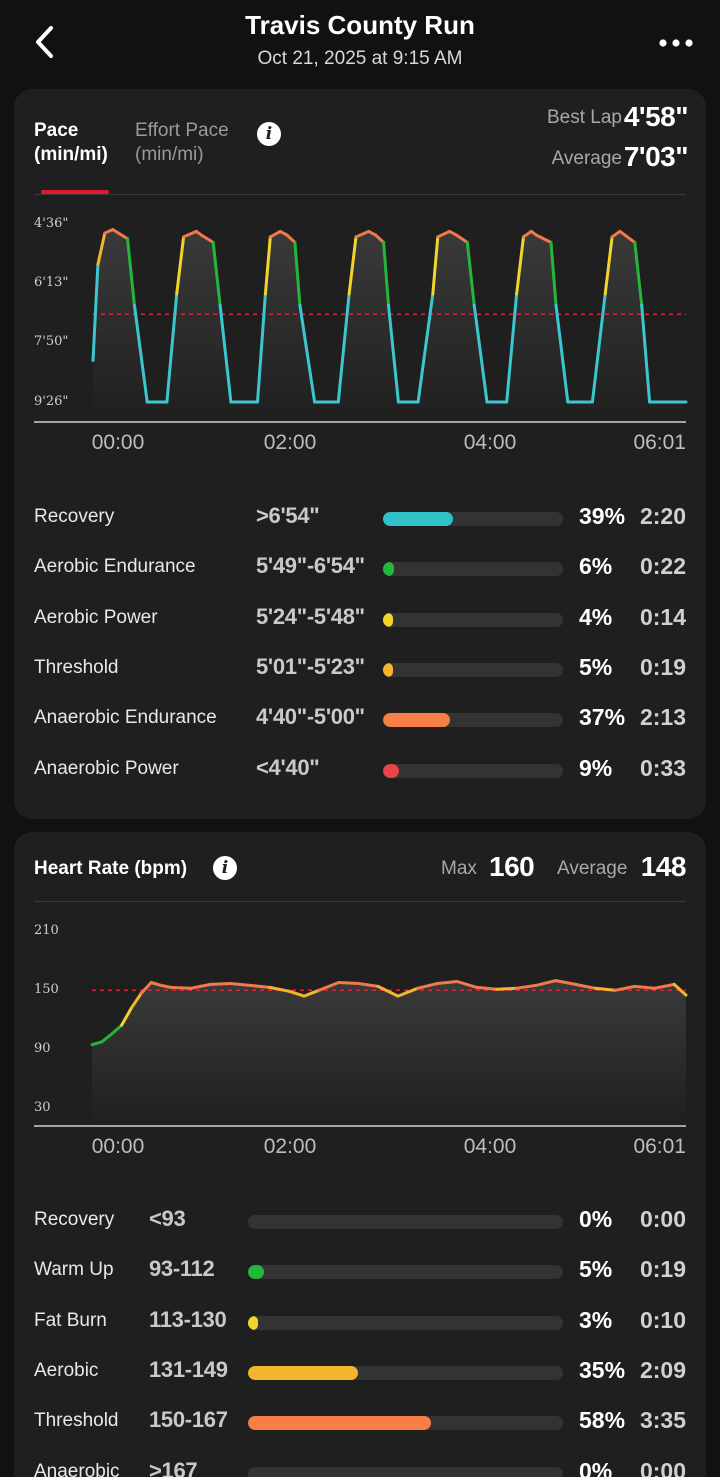 The height and width of the screenshot is (1477, 720). I want to click on hr-max-value: 160, so click(512, 866).